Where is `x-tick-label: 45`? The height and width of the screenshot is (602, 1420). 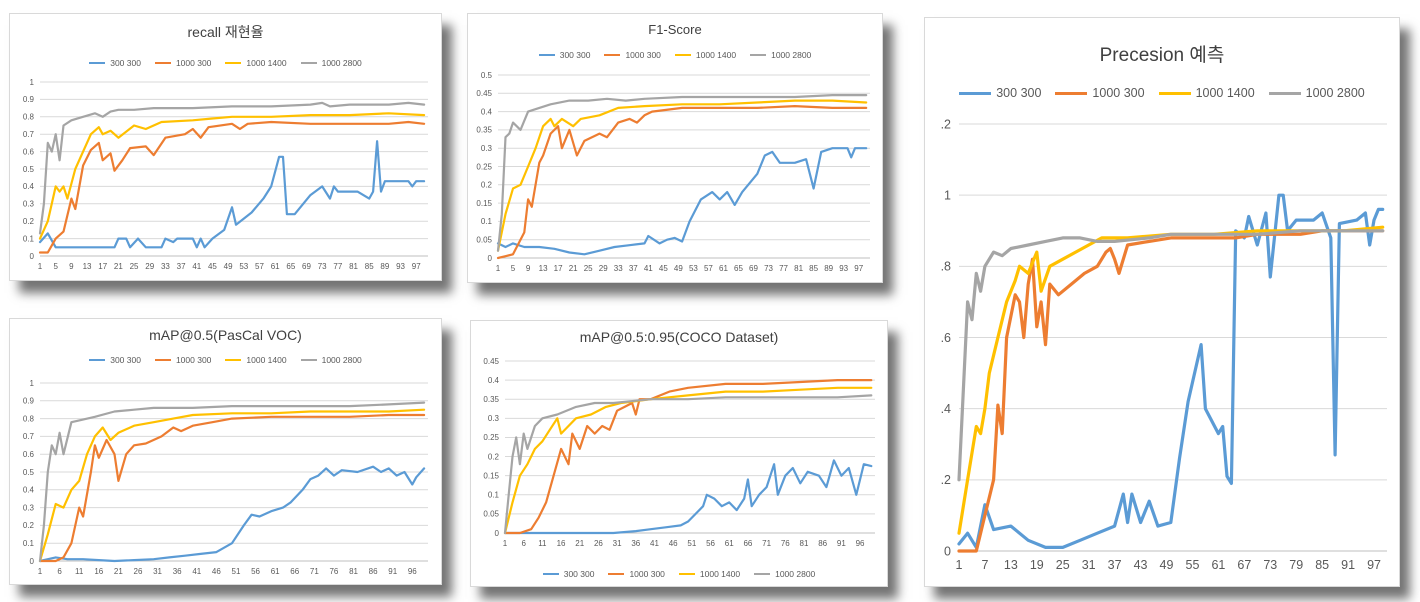
x-tick-label: 45 is located at coordinates (212, 266).